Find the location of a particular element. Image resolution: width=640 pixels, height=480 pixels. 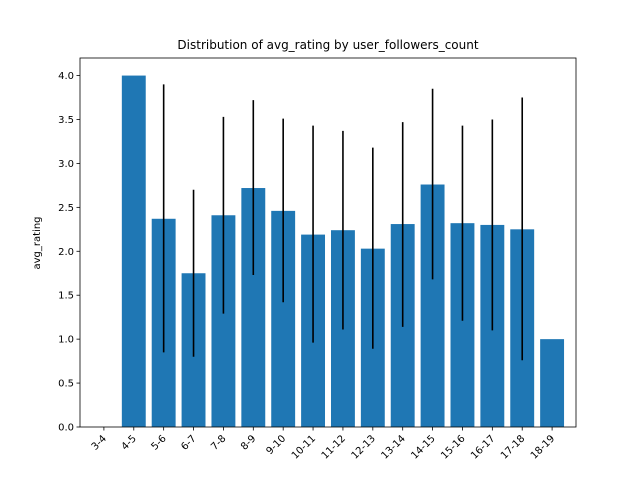

x-tick-label: 7-8 is located at coordinates (218, 442).